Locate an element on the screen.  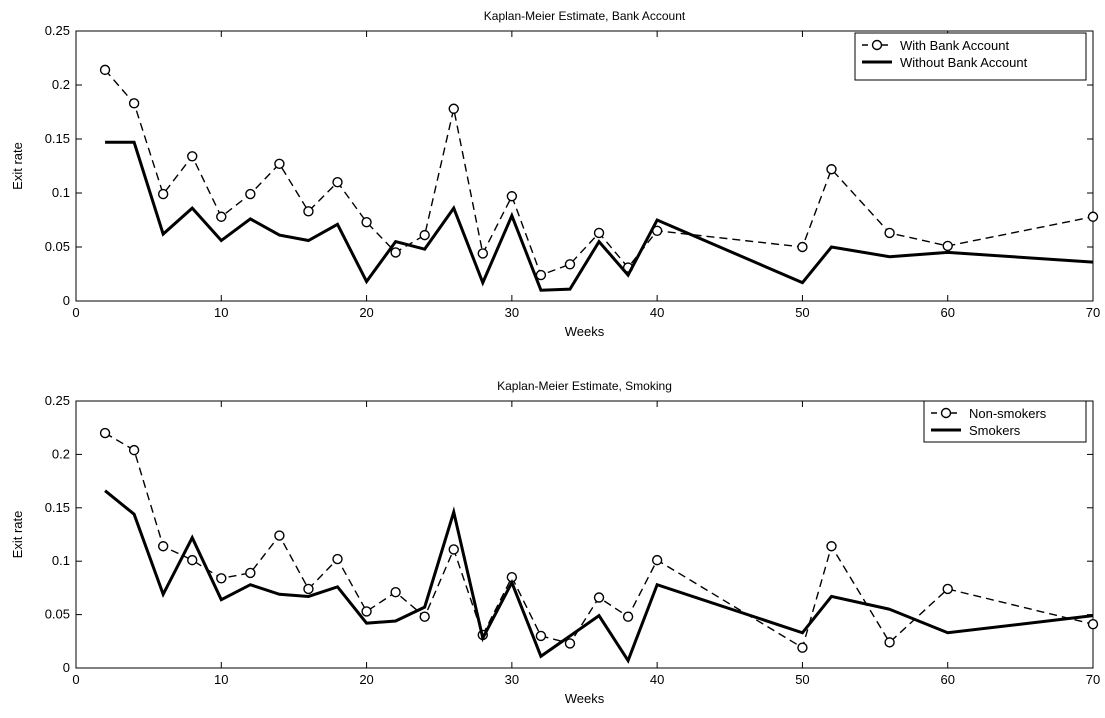
chart-title: Kaplan-Meier Estimate, Bank Account is located at coordinates (585, 16).